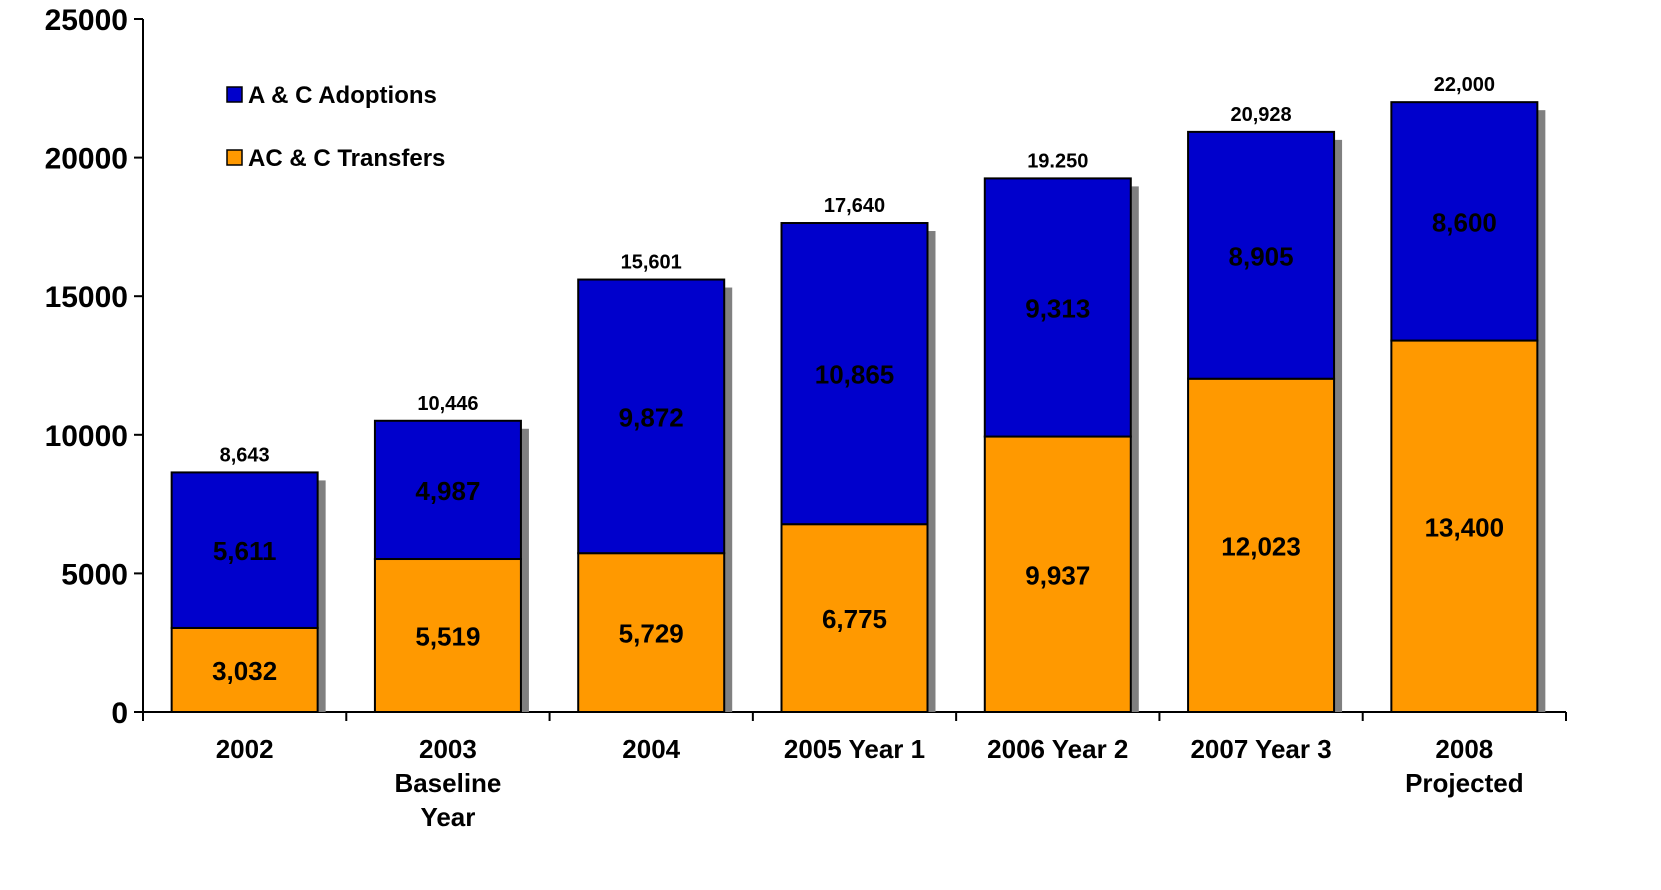 The height and width of the screenshot is (890, 1661). What do you see at coordinates (854, 206) in the screenshot?
I see `total-label: 17,640` at bounding box center [854, 206].